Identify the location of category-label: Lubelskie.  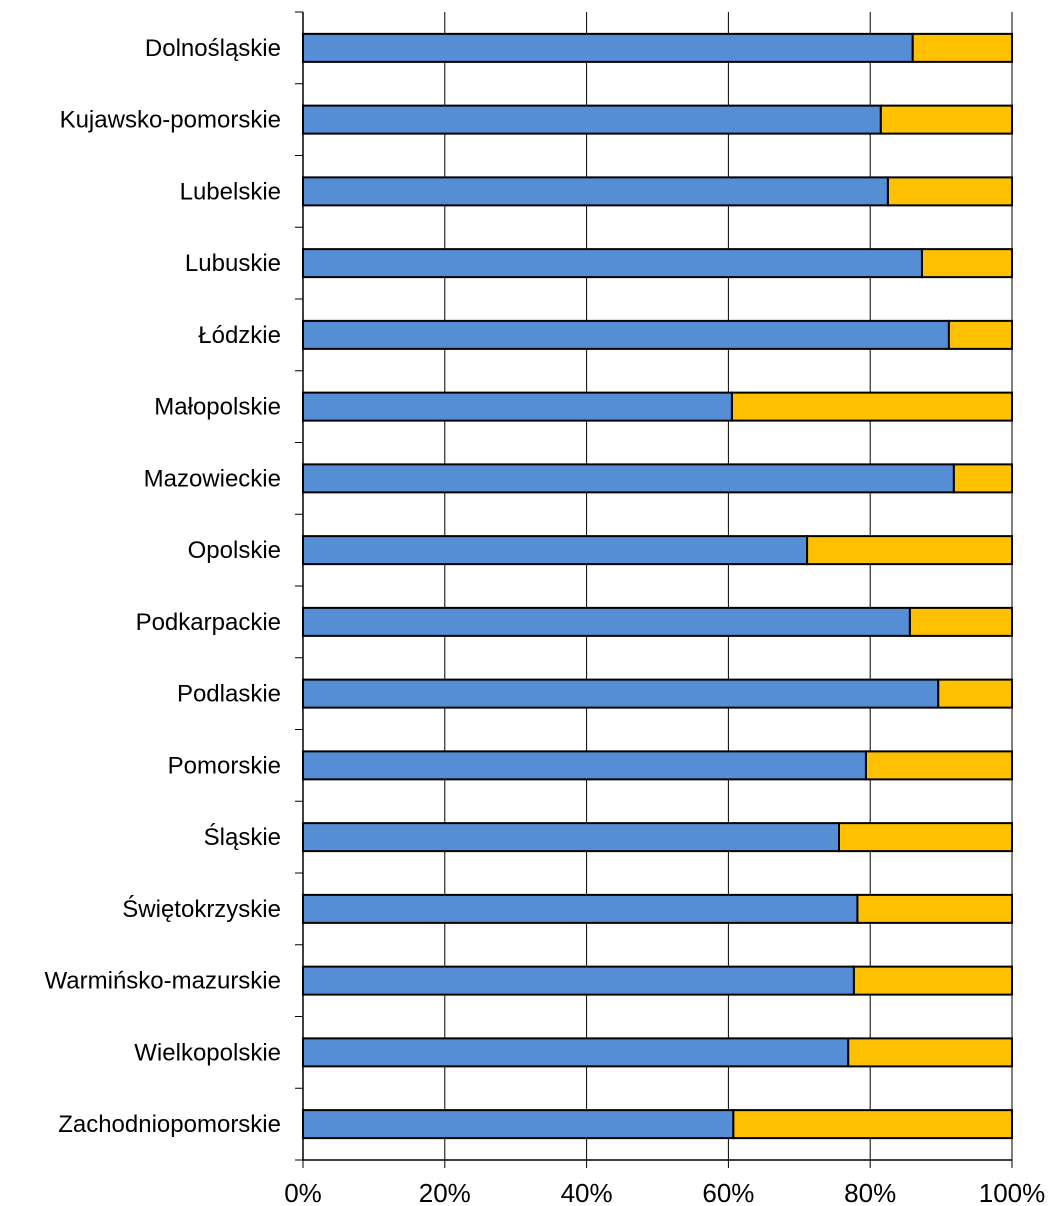
(230, 191).